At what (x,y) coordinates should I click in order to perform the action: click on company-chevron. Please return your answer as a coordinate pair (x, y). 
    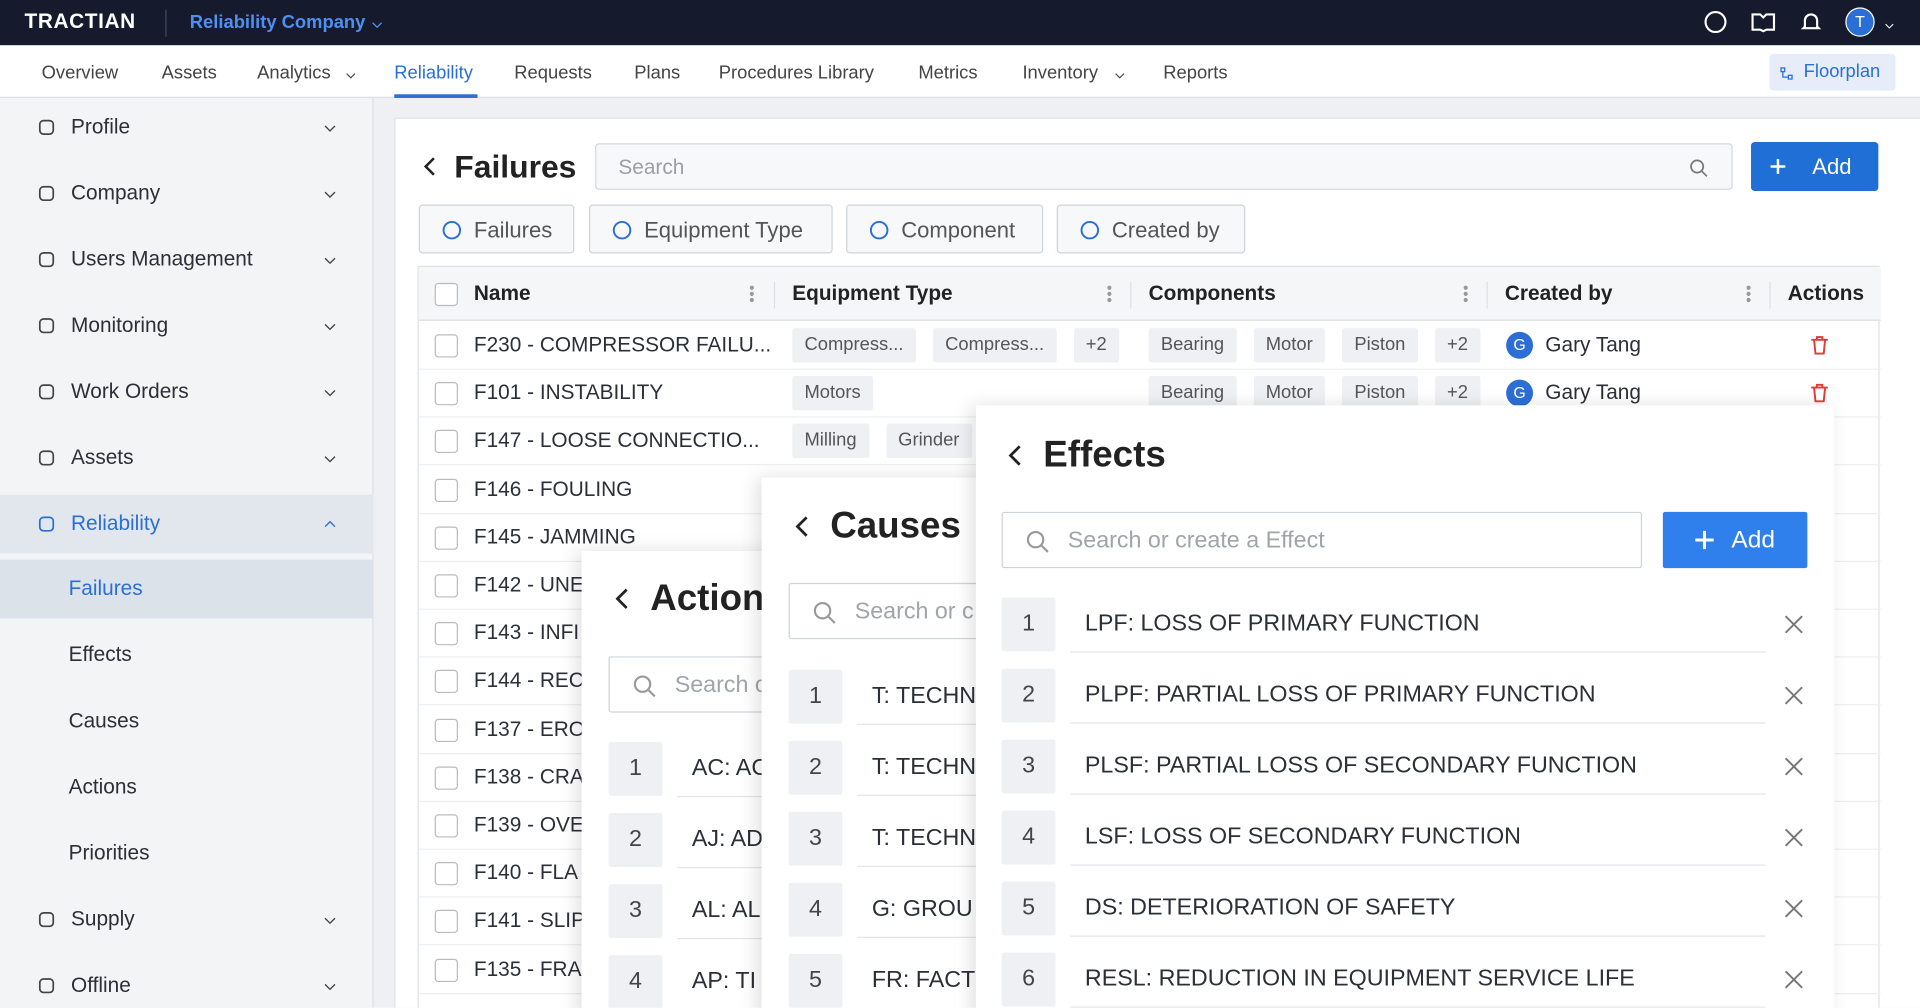
    Looking at the image, I should click on (377, 23).